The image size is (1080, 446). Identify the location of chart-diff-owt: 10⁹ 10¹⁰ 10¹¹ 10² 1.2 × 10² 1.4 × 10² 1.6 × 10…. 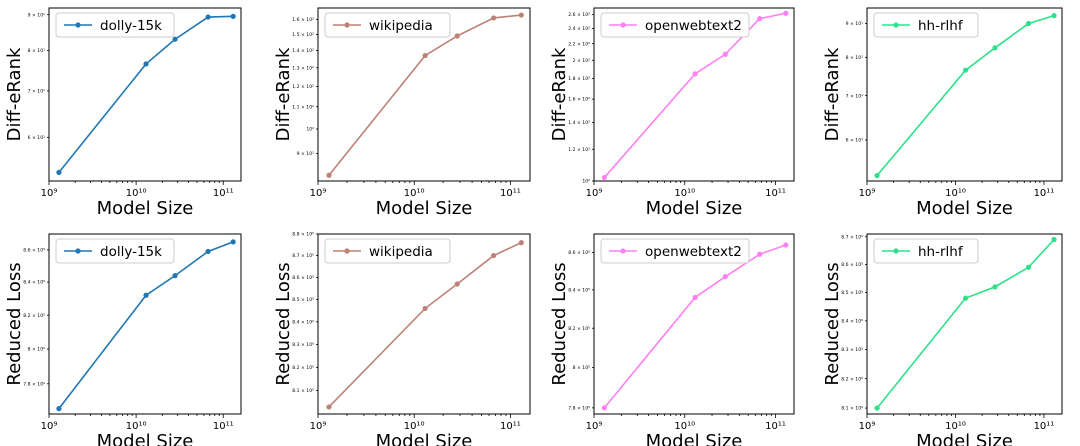
(672, 113).